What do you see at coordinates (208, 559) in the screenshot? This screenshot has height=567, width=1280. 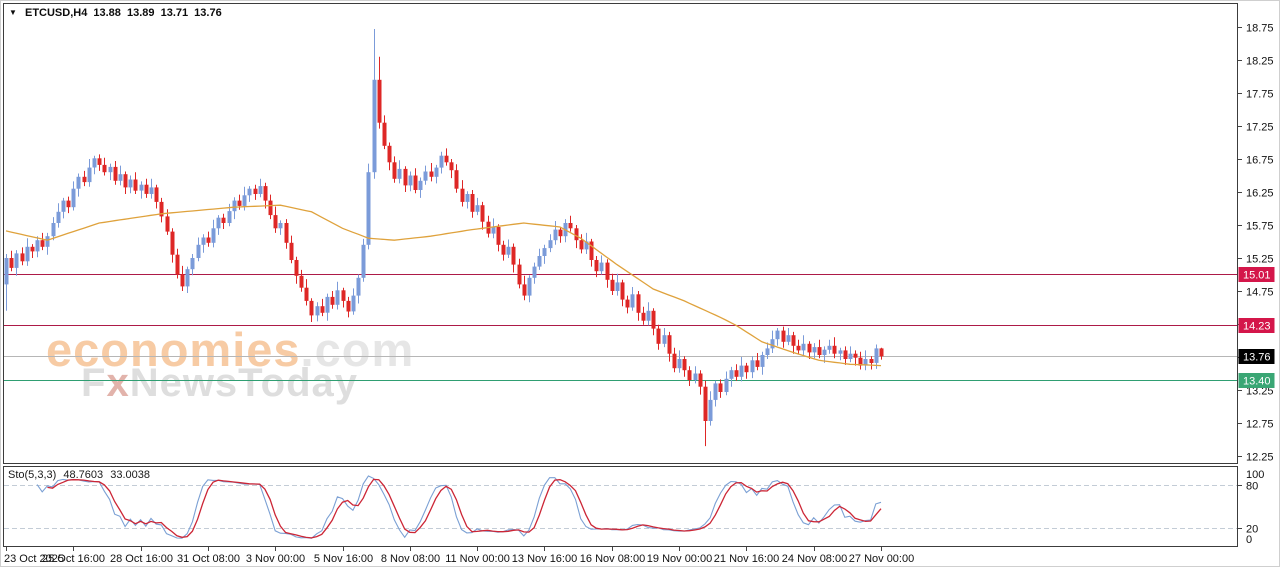 I see `time-tick-label: 31 Oct 08:00` at bounding box center [208, 559].